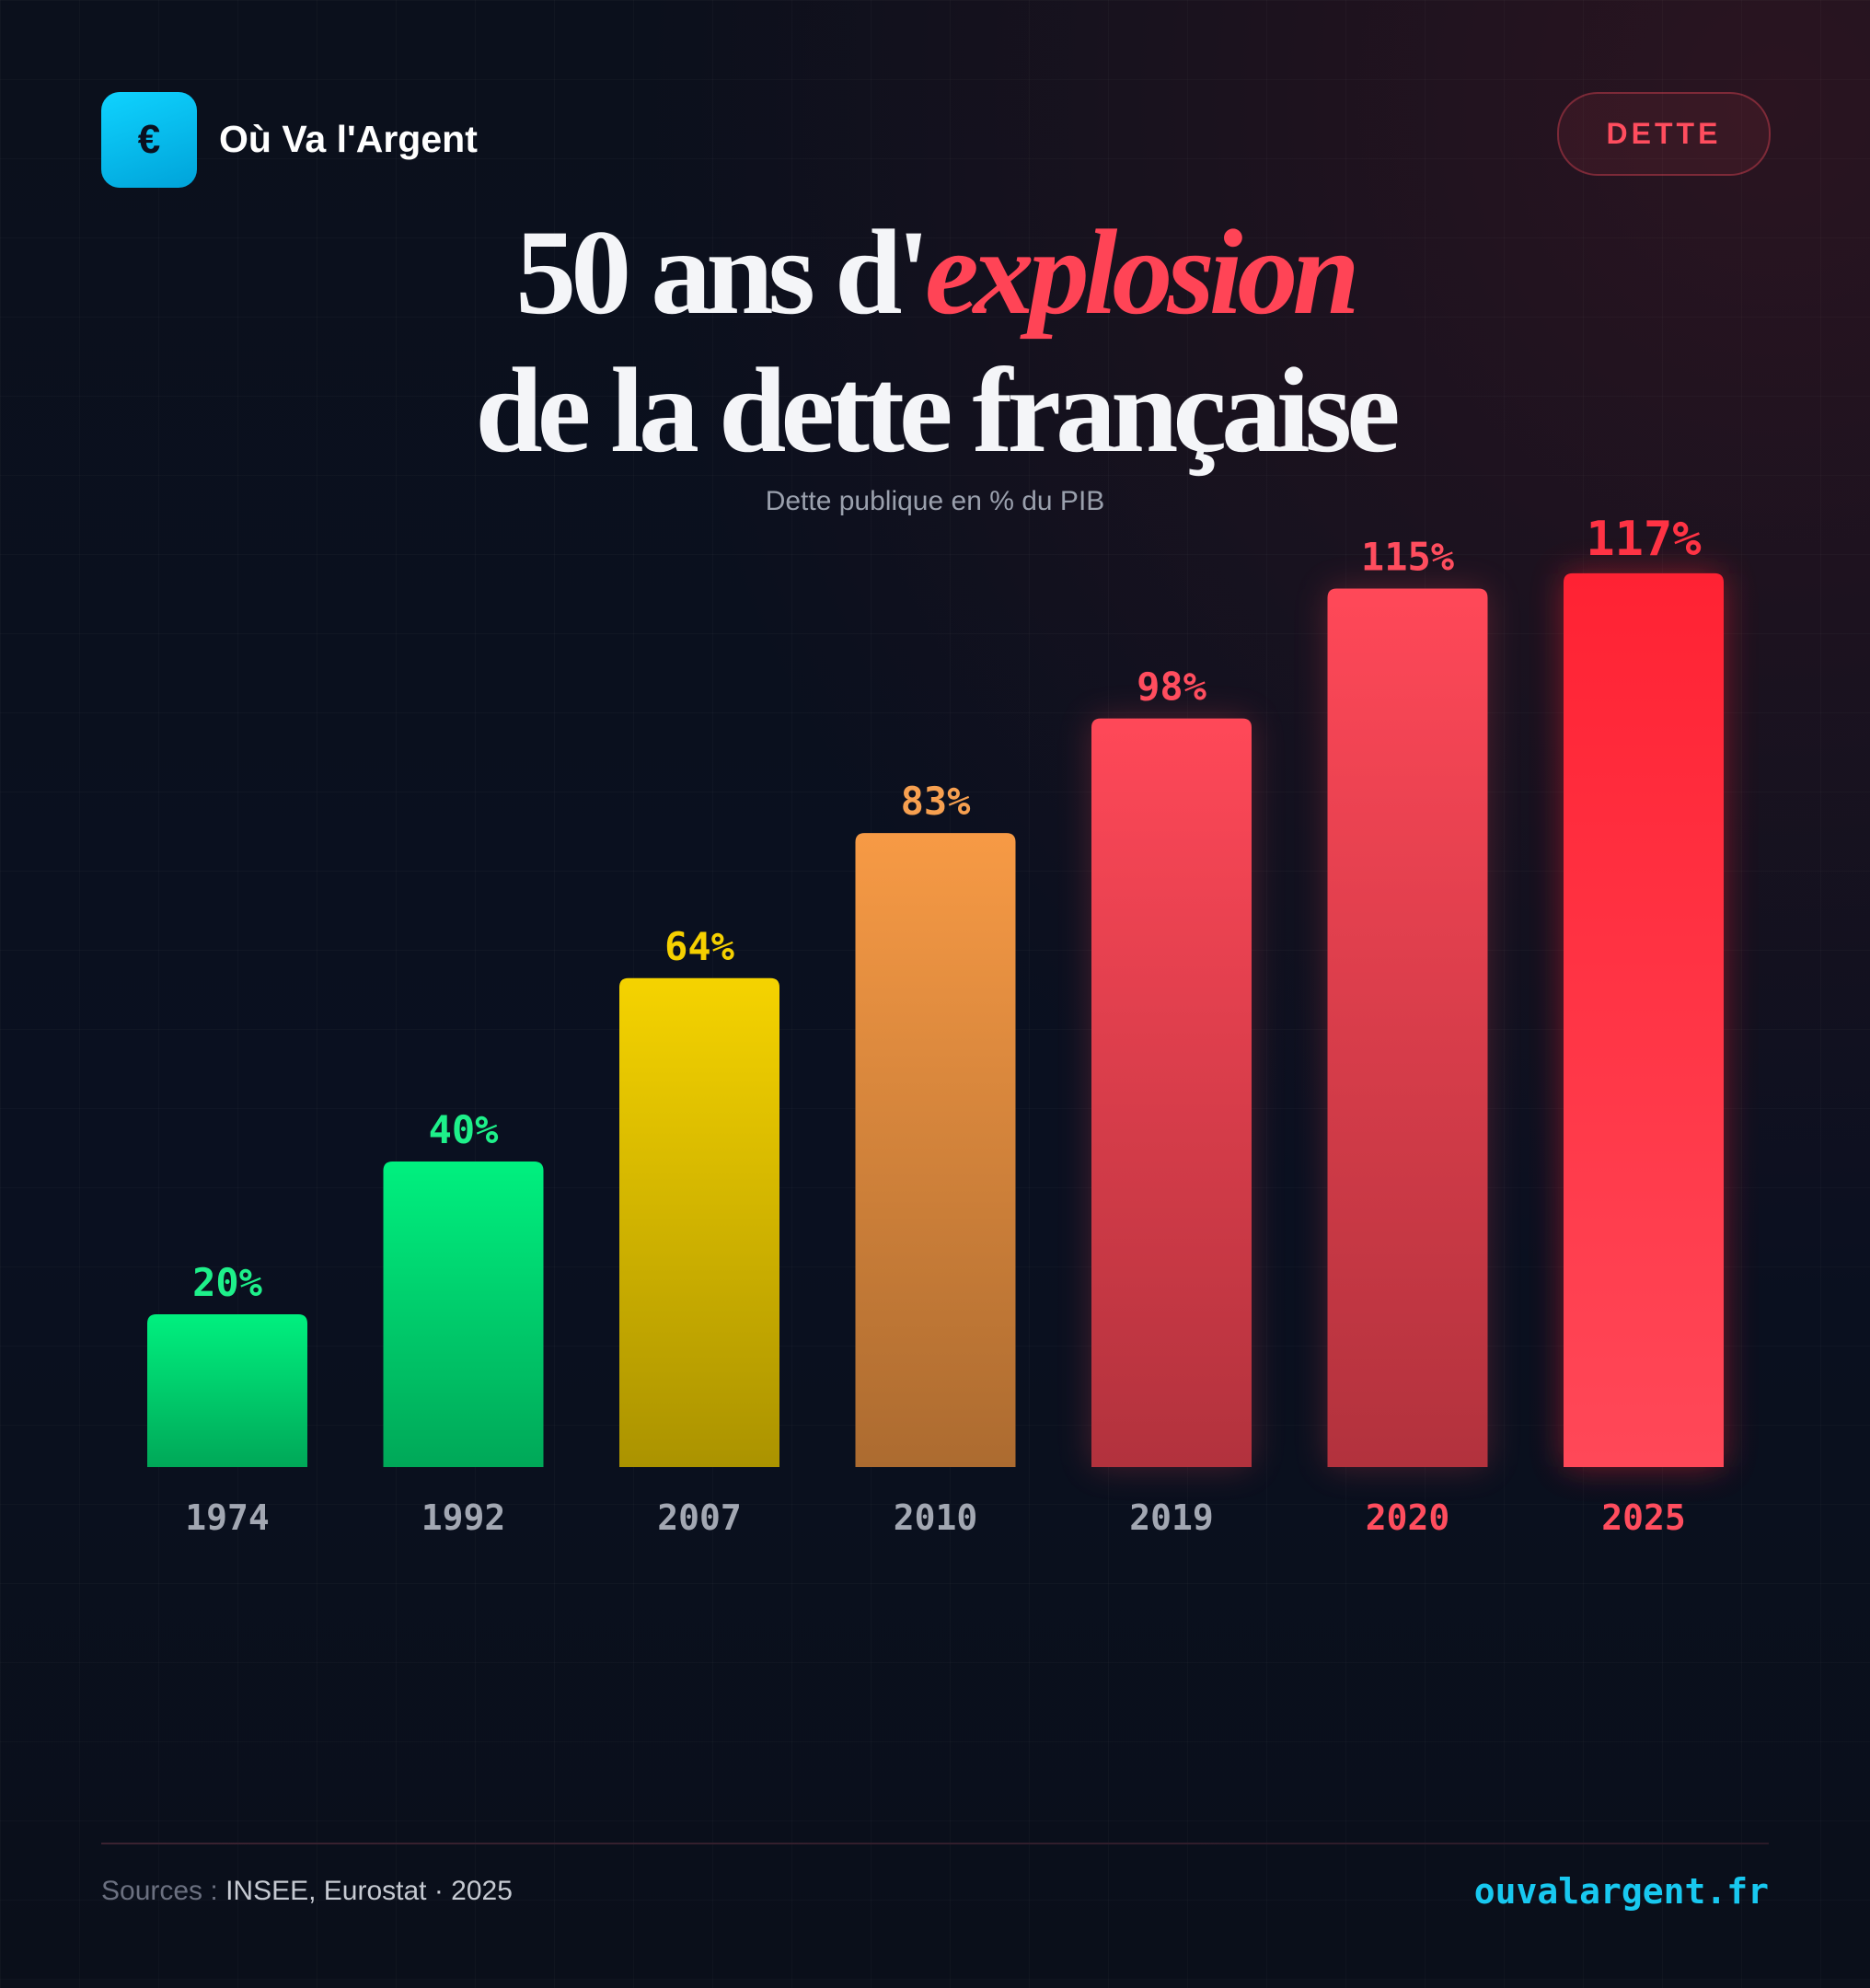 Image resolution: width=1870 pixels, height=1988 pixels. I want to click on value-label: 98%, so click(1171, 687).